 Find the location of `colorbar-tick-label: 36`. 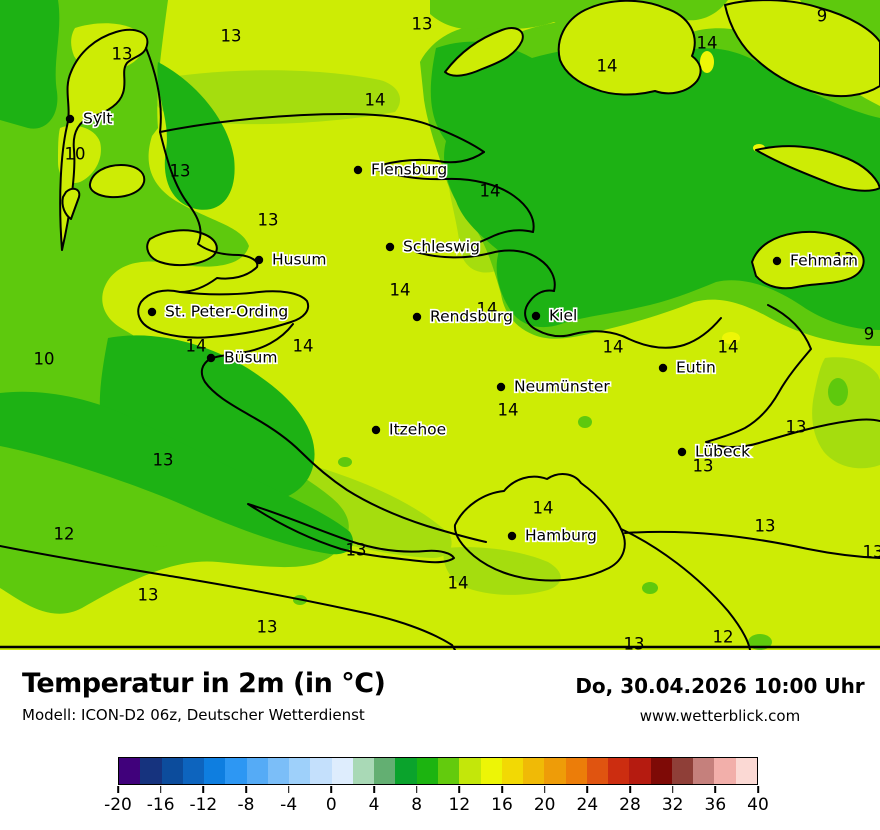

colorbar-tick-label: 36 is located at coordinates (715, 805).